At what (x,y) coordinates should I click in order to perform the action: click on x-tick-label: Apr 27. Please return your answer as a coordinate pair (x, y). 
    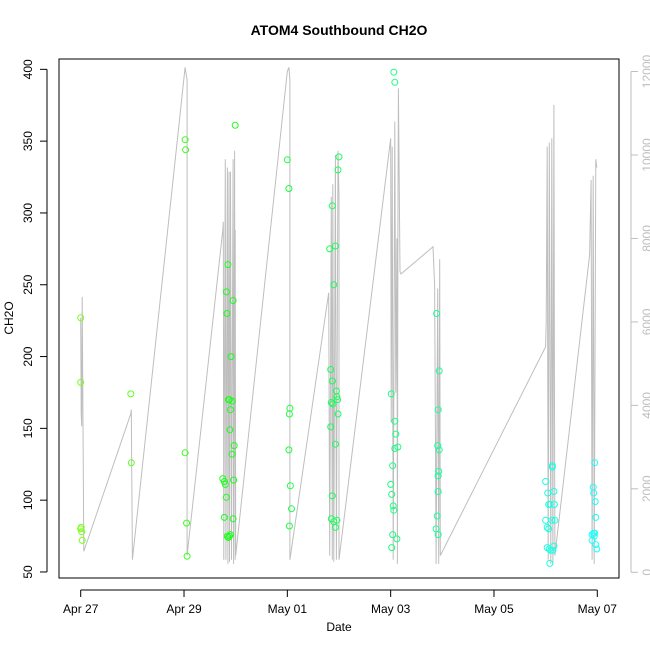
    Looking at the image, I should click on (81, 609).